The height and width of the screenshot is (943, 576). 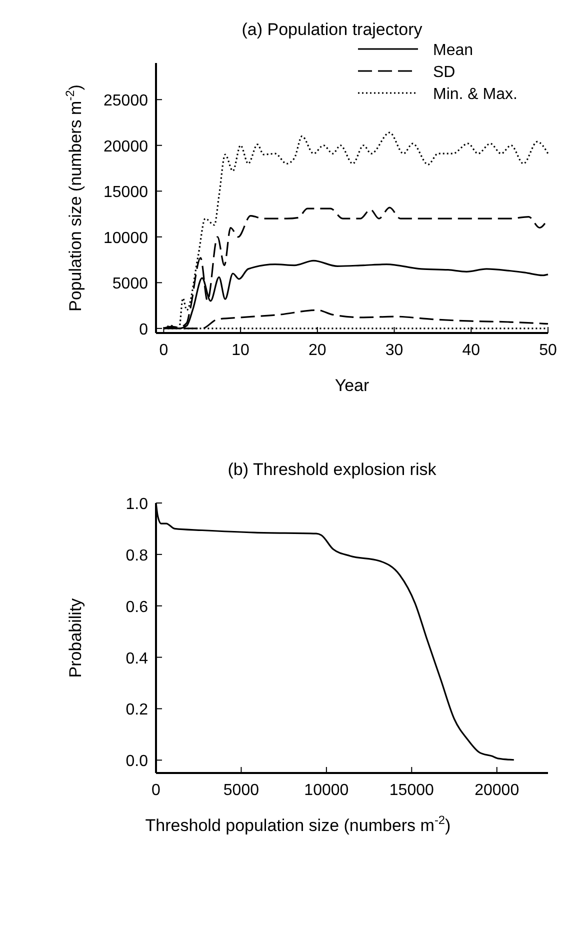 What do you see at coordinates (126, 193) in the screenshot?
I see `y-tick-label: 15000` at bounding box center [126, 193].